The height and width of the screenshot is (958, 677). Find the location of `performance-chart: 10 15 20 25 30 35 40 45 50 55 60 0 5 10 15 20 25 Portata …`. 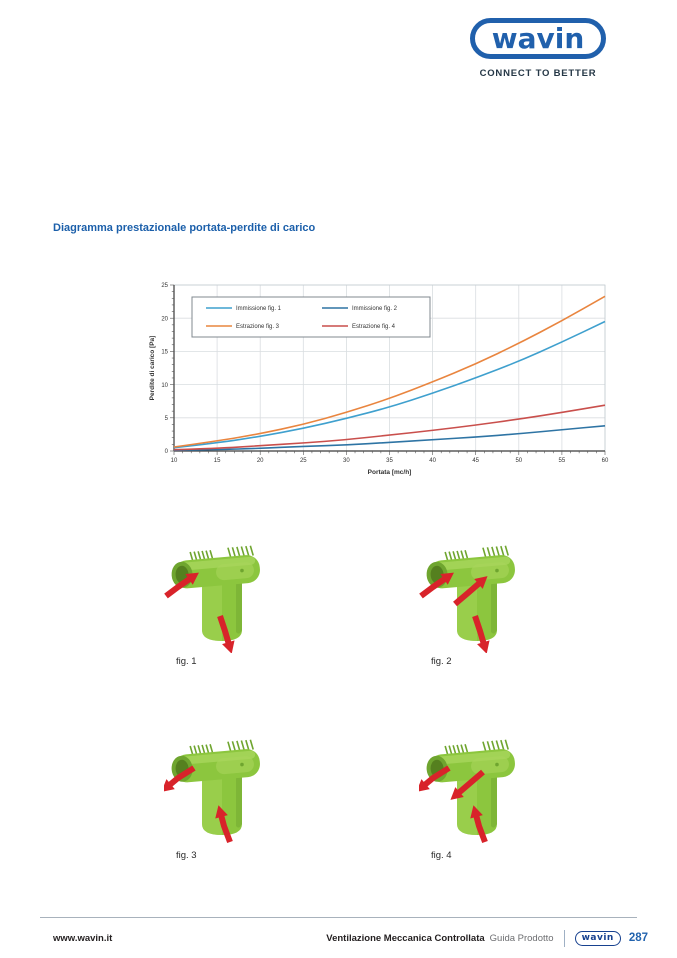

performance-chart: 10 15 20 25 30 35 40 45 50 55 60 0 5 10 15 20 25 Portata … is located at coordinates (378, 378).